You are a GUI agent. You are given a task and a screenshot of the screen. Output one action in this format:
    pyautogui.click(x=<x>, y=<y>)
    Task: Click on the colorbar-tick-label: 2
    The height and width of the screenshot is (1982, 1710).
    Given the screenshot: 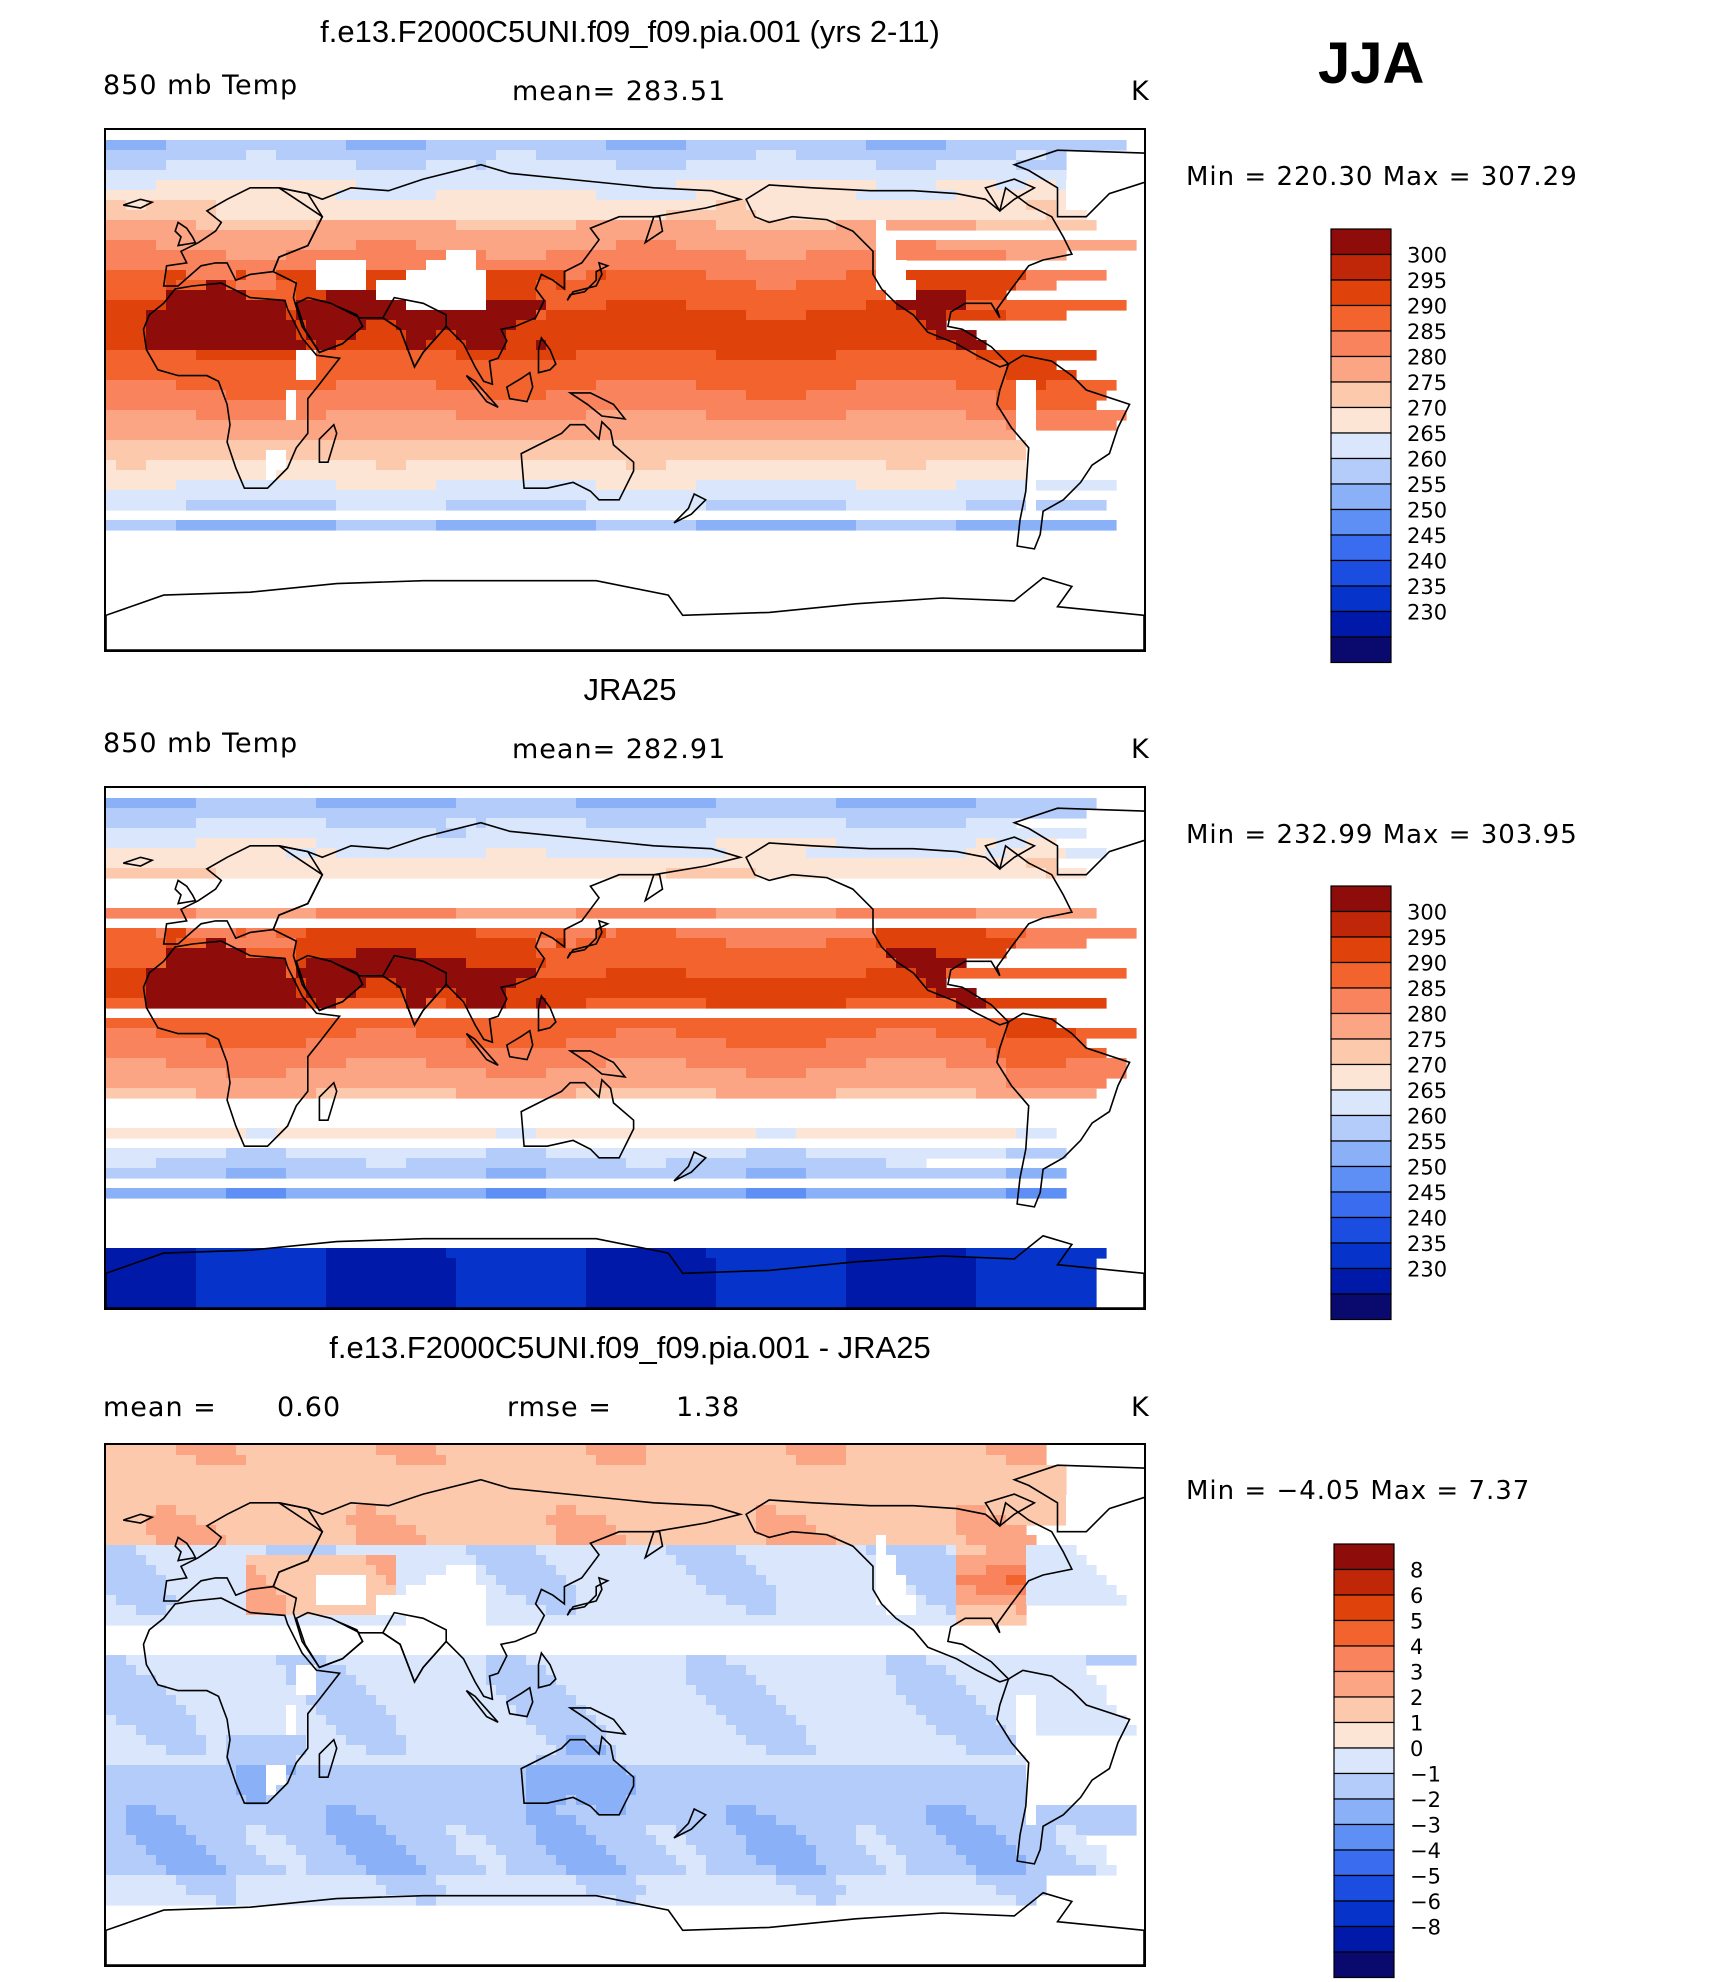 What is the action you would take?
    pyautogui.click(x=1416, y=1698)
    